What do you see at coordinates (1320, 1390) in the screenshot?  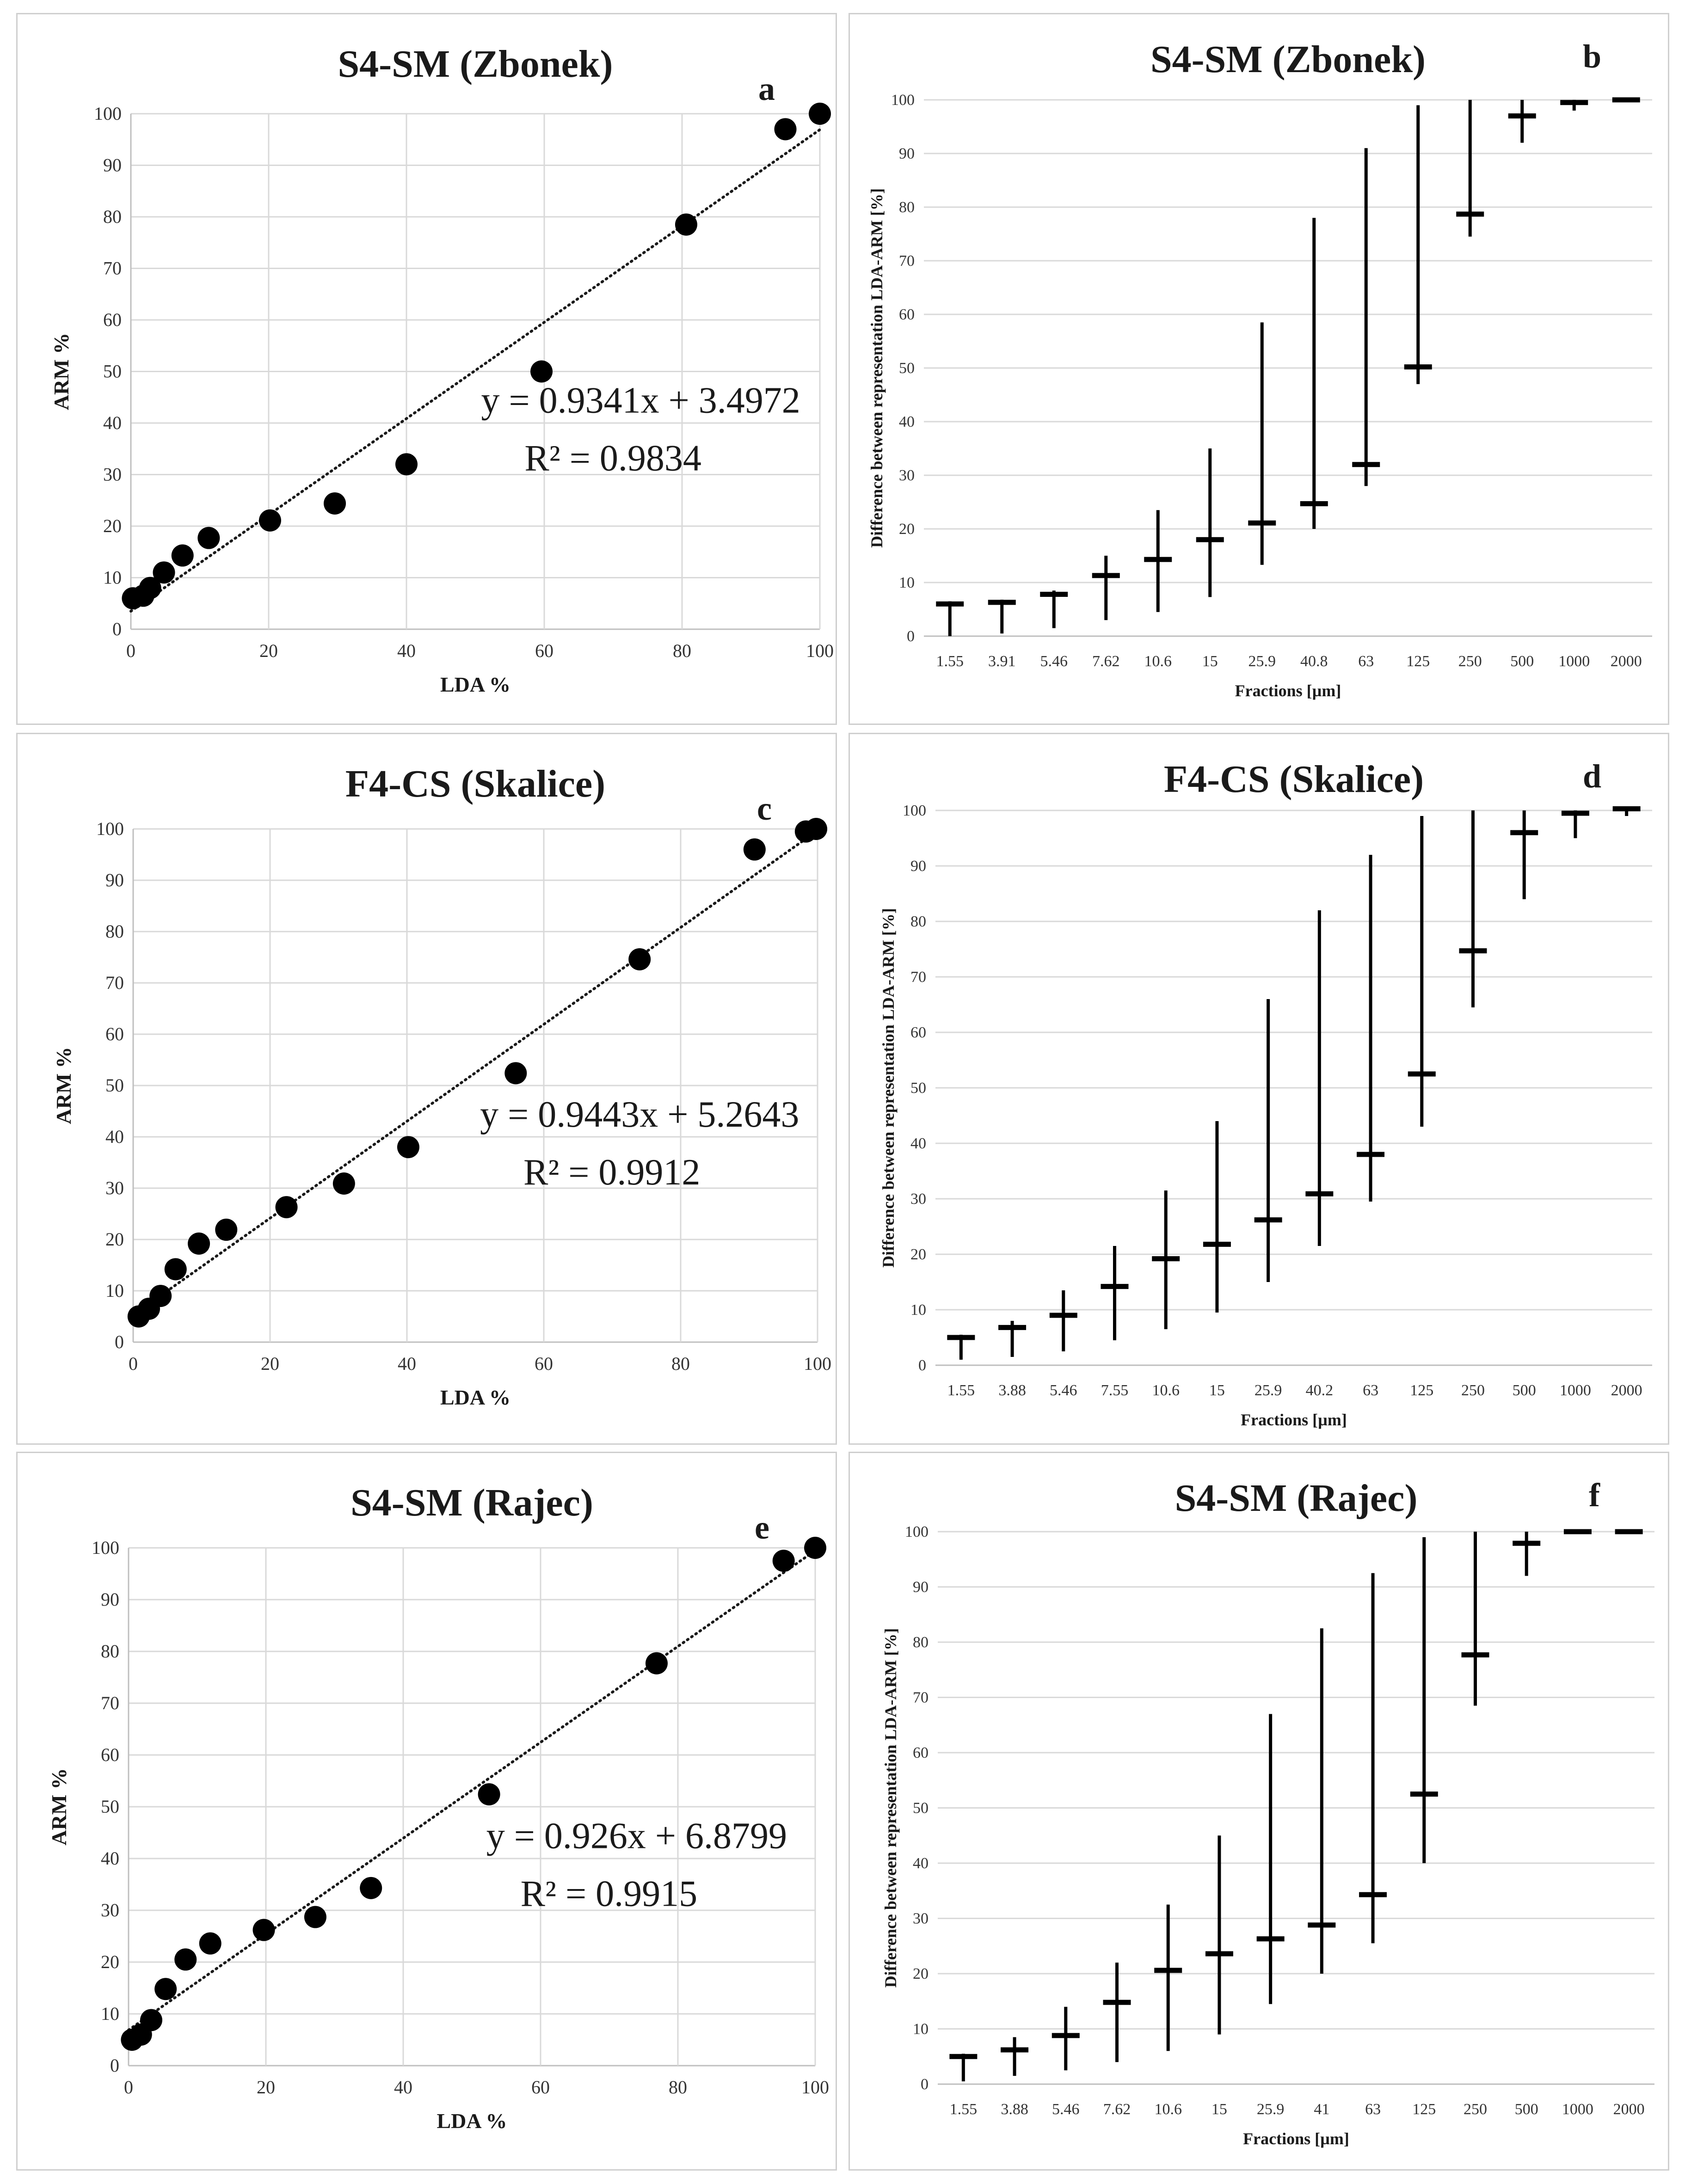 I see `x-tick-label: 40.2` at bounding box center [1320, 1390].